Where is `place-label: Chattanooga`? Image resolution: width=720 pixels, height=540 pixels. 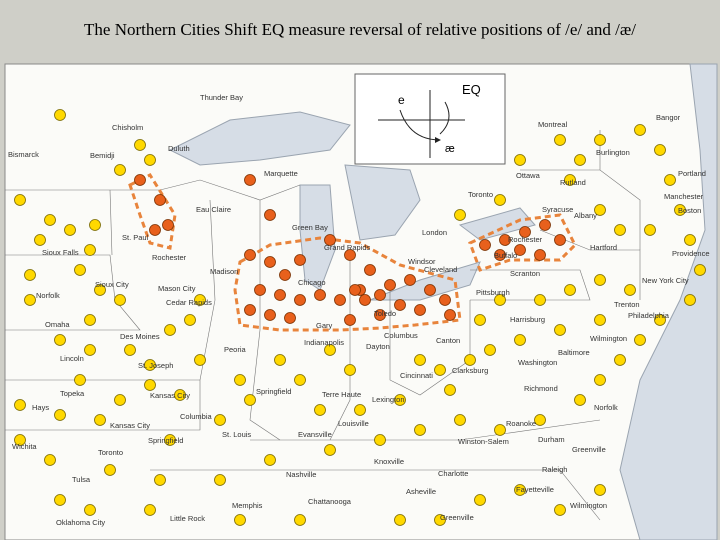 place-label: Chattanooga is located at coordinates (330, 501).